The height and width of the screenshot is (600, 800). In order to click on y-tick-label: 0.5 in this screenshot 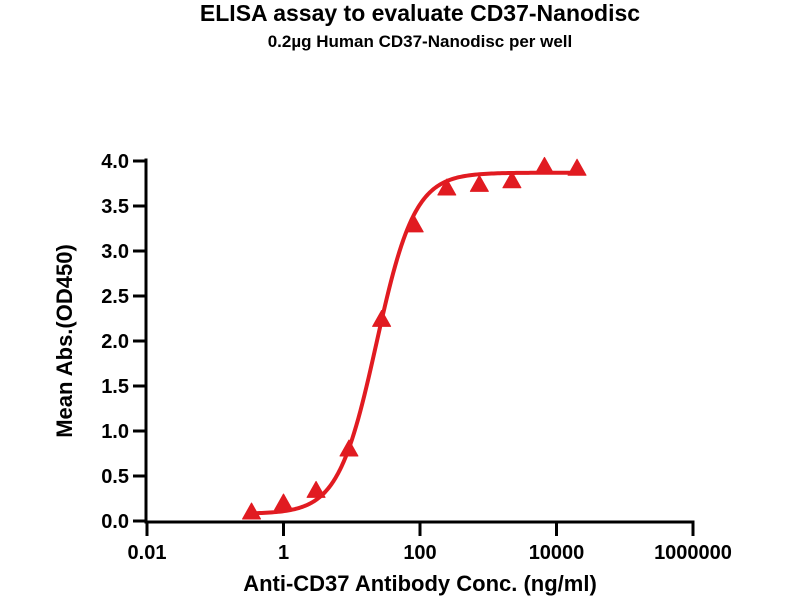, I will do `click(115, 477)`.